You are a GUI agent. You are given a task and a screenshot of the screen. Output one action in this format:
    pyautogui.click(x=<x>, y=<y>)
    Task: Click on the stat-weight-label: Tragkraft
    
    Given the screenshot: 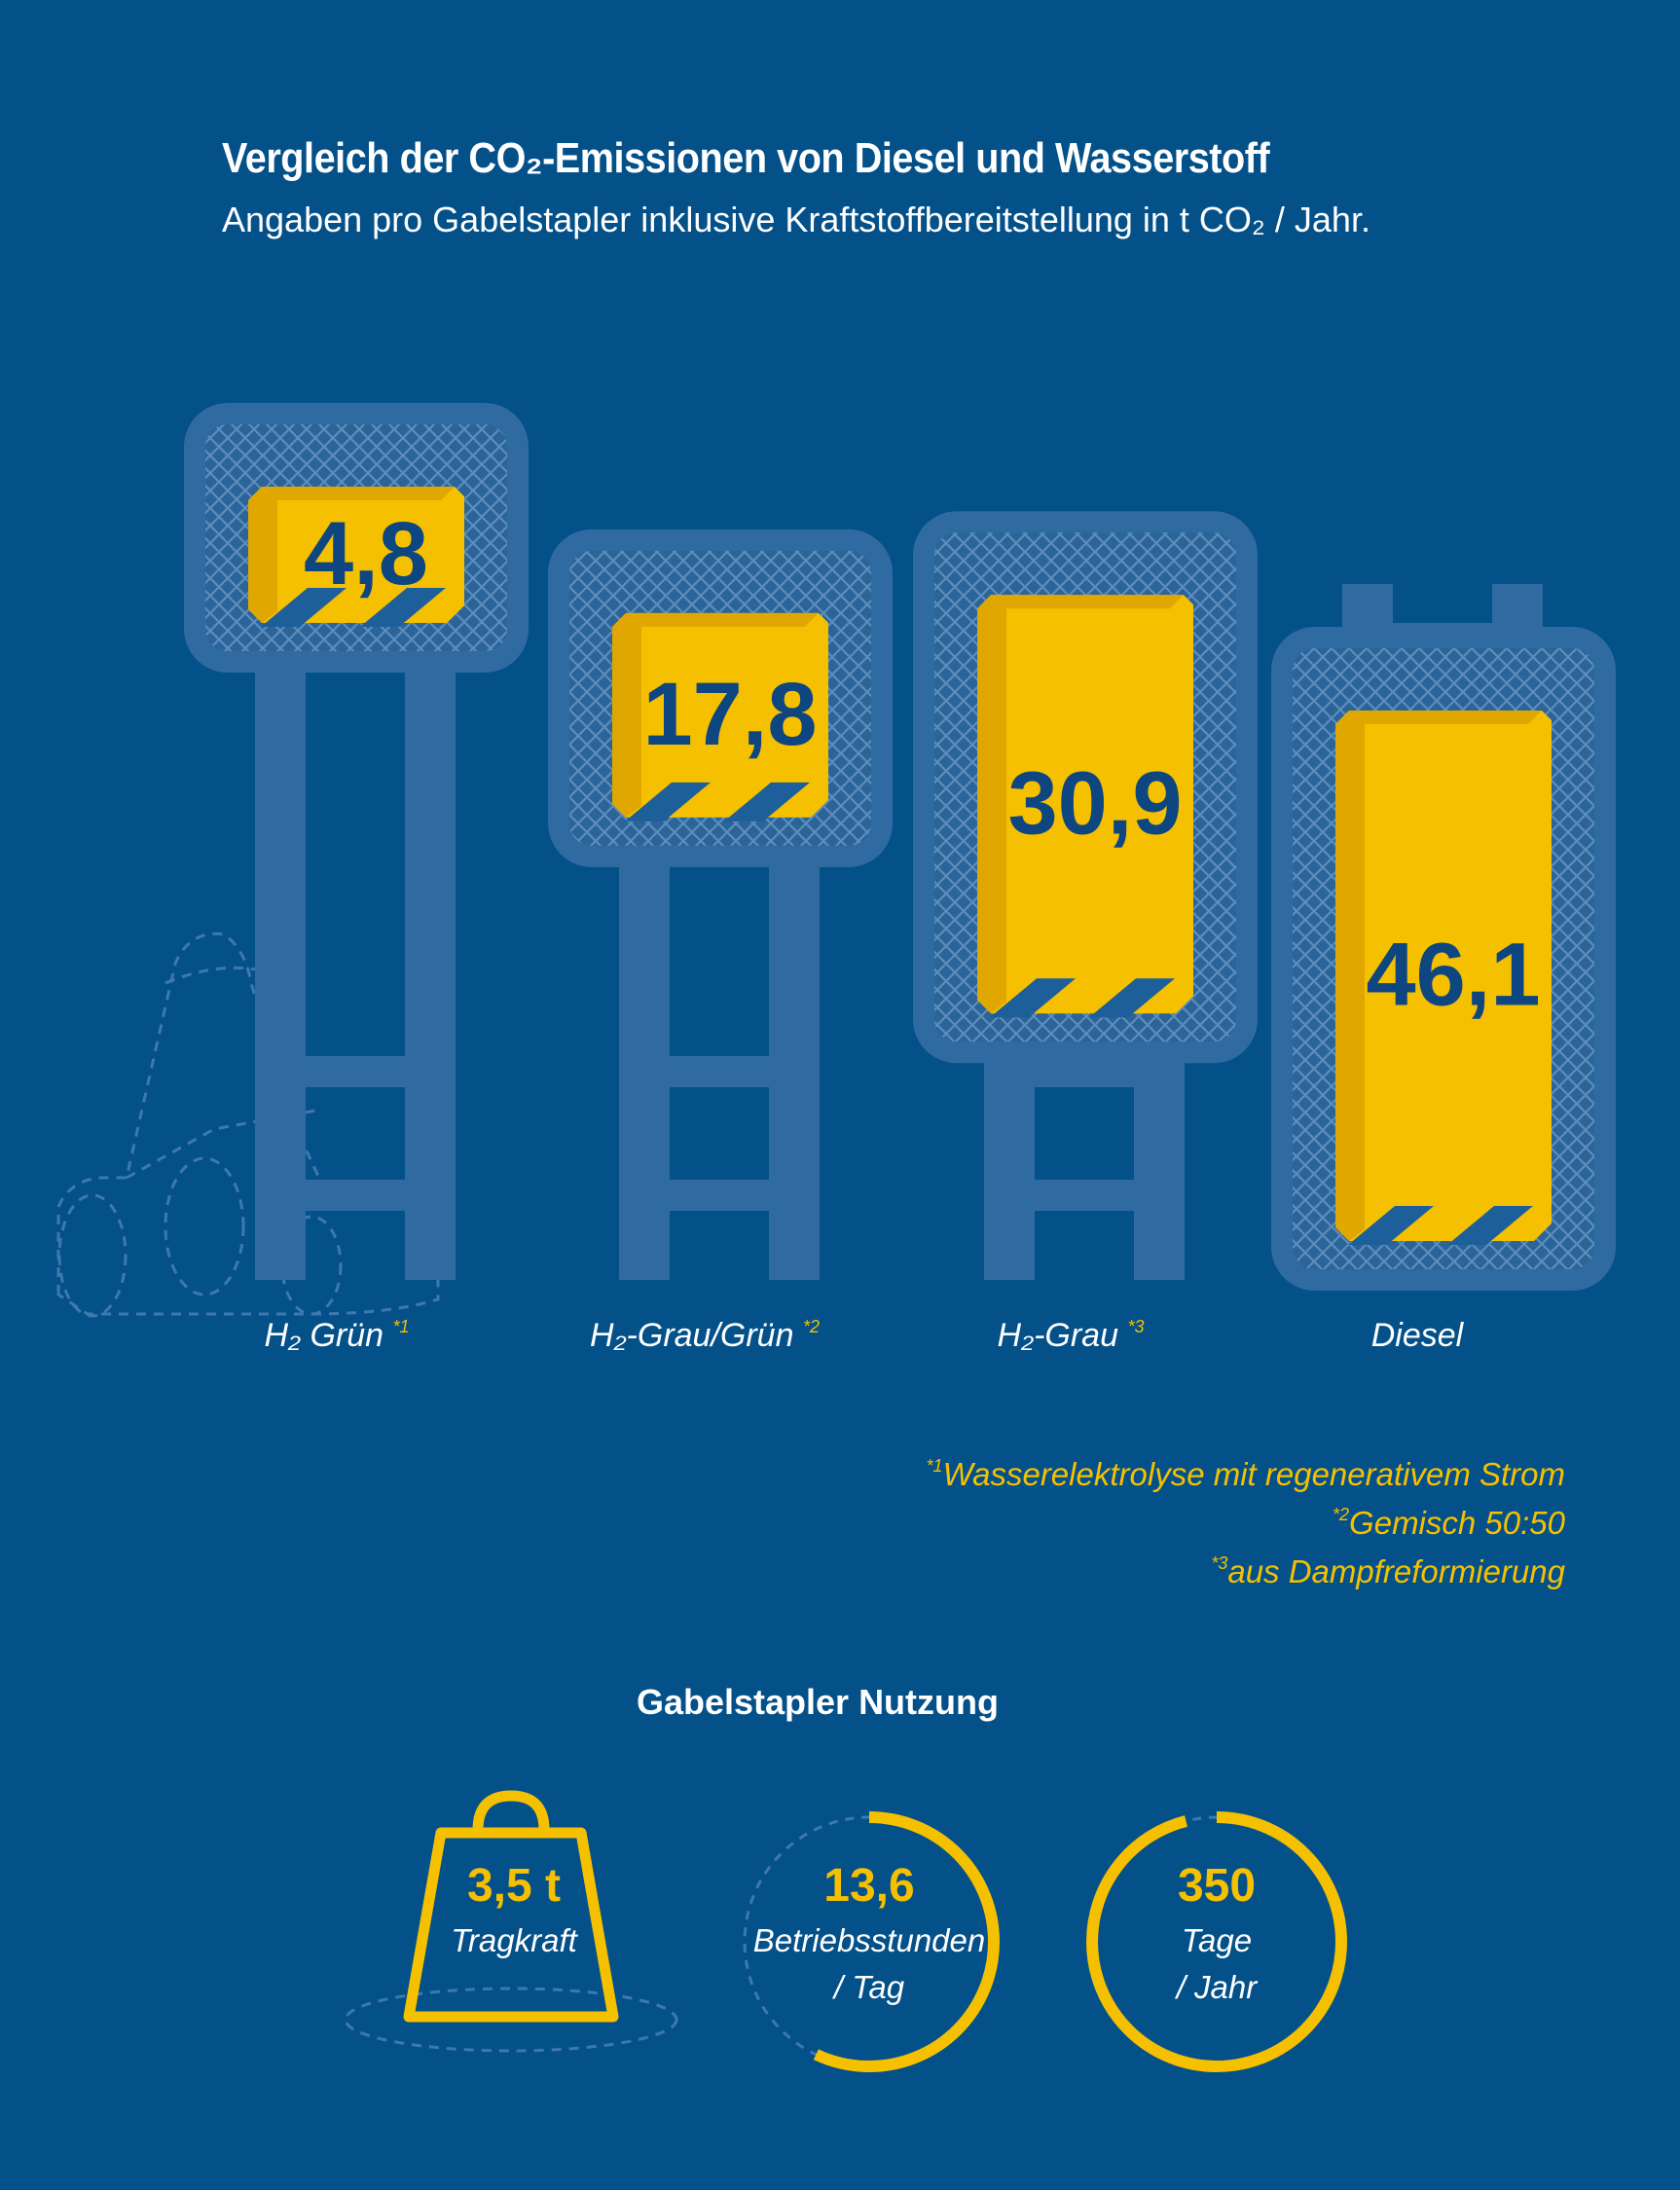 What is the action you would take?
    pyautogui.click(x=514, y=1940)
    